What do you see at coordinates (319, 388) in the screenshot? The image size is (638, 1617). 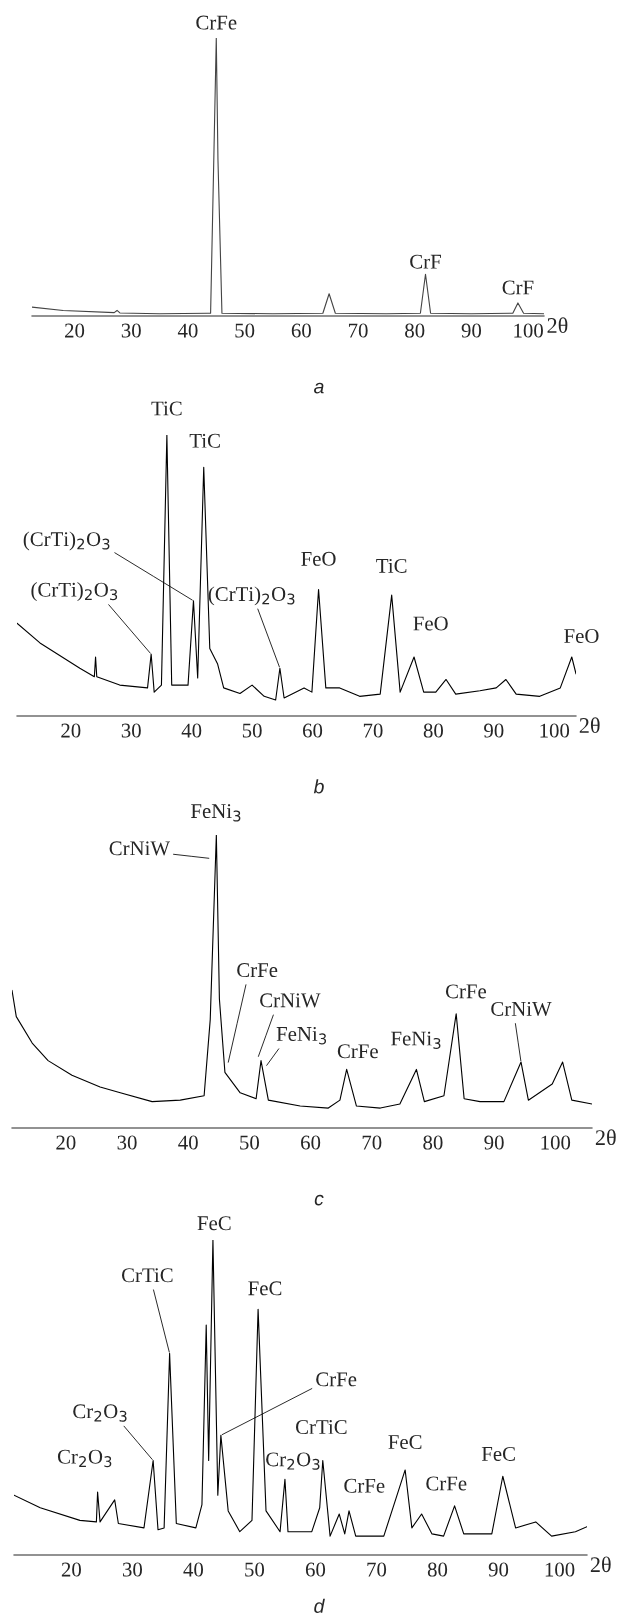 I see `text: a` at bounding box center [319, 388].